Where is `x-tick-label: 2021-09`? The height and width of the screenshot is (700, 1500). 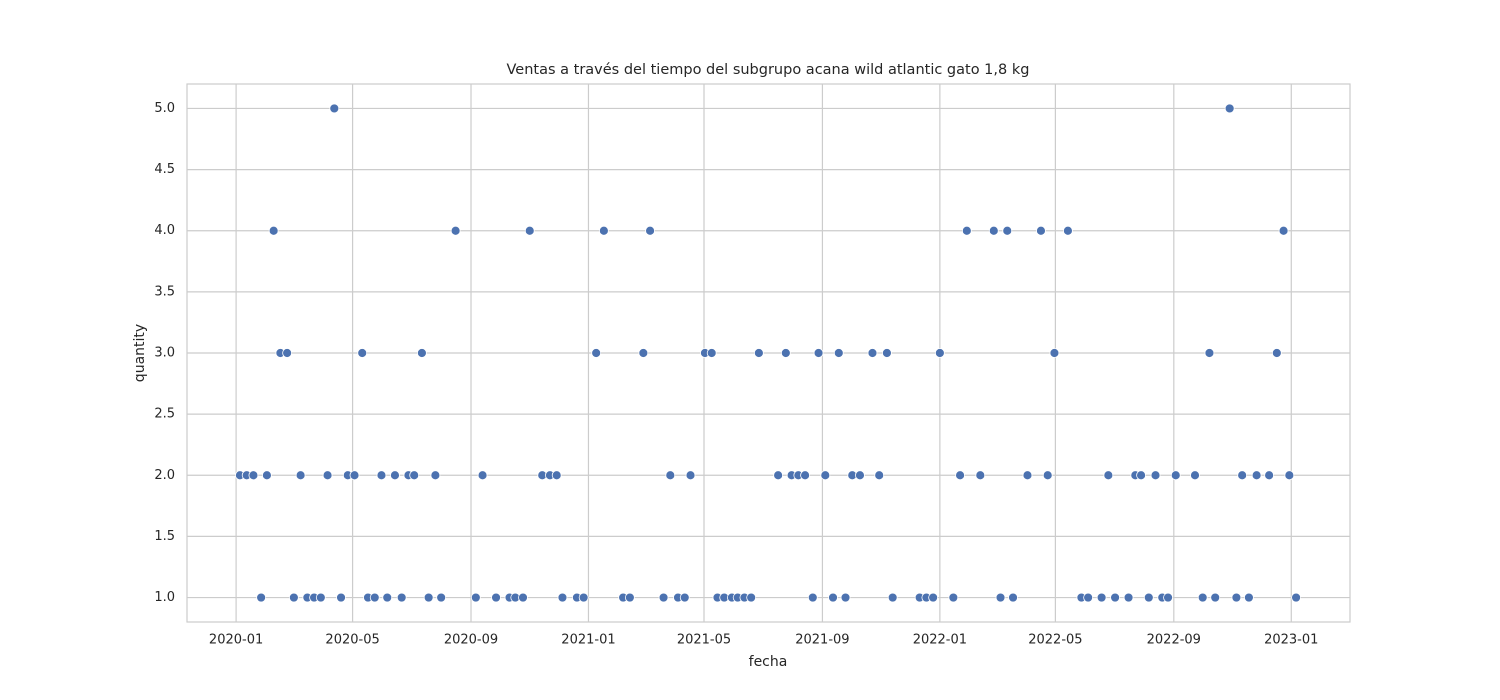 x-tick-label: 2021-09 is located at coordinates (822, 640).